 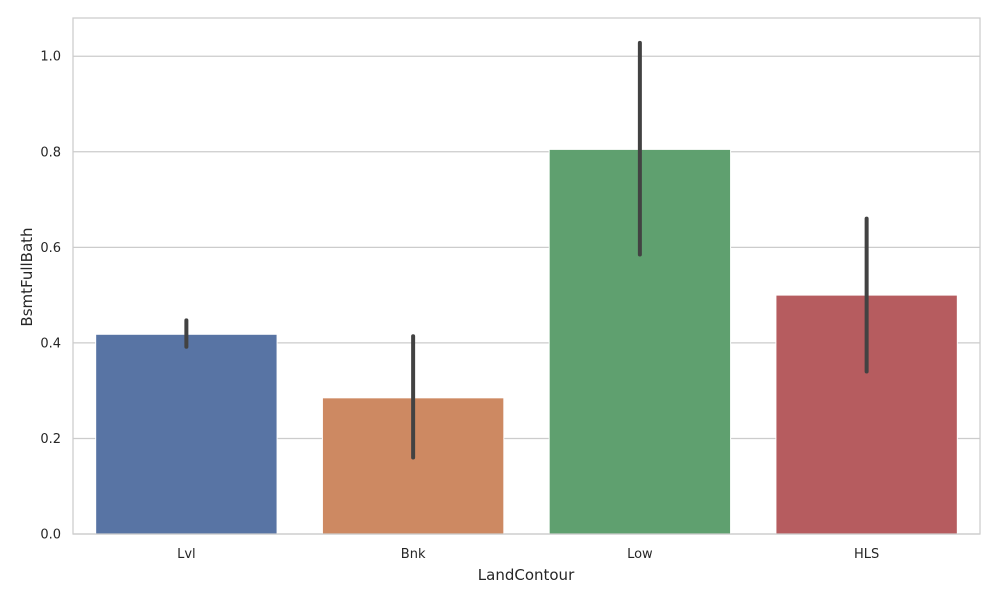 I want to click on y-tick-label: 0.8, so click(x=50, y=152).